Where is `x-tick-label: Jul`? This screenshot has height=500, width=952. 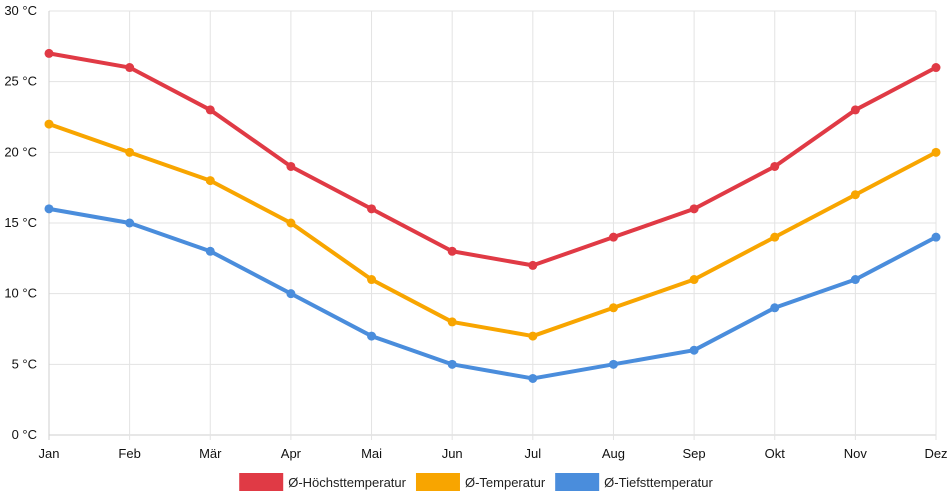 x-tick-label: Jul is located at coordinates (533, 453).